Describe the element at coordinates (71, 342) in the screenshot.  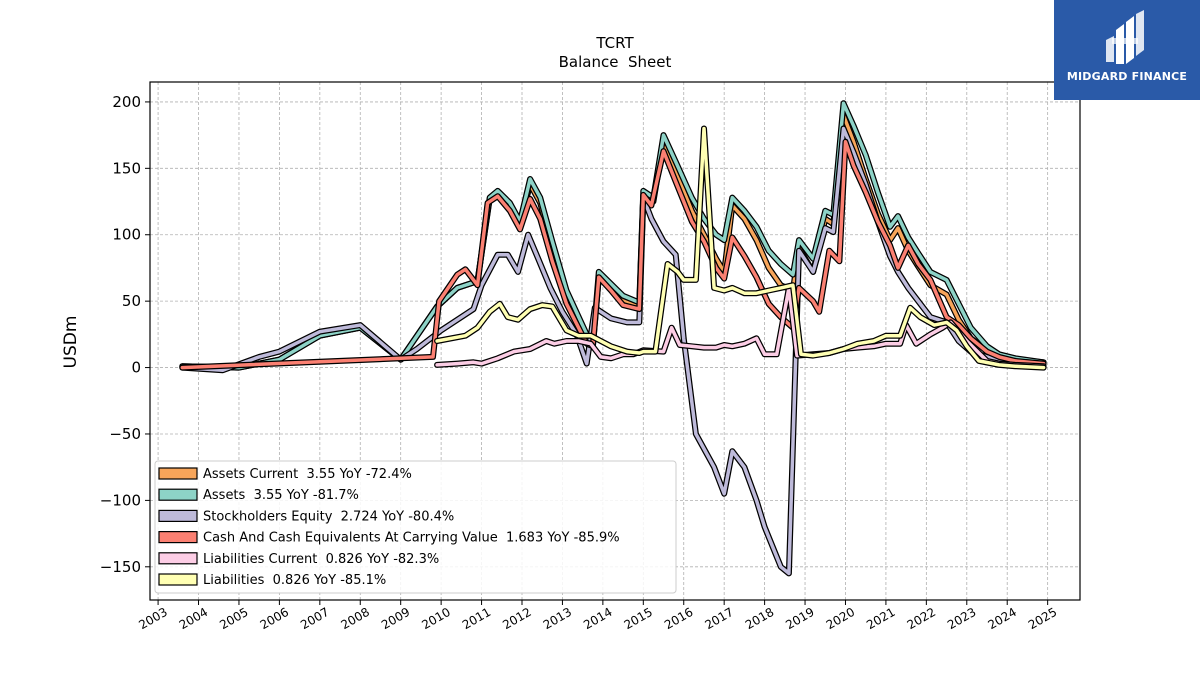
I see `y-axis-label: USDm` at that location.